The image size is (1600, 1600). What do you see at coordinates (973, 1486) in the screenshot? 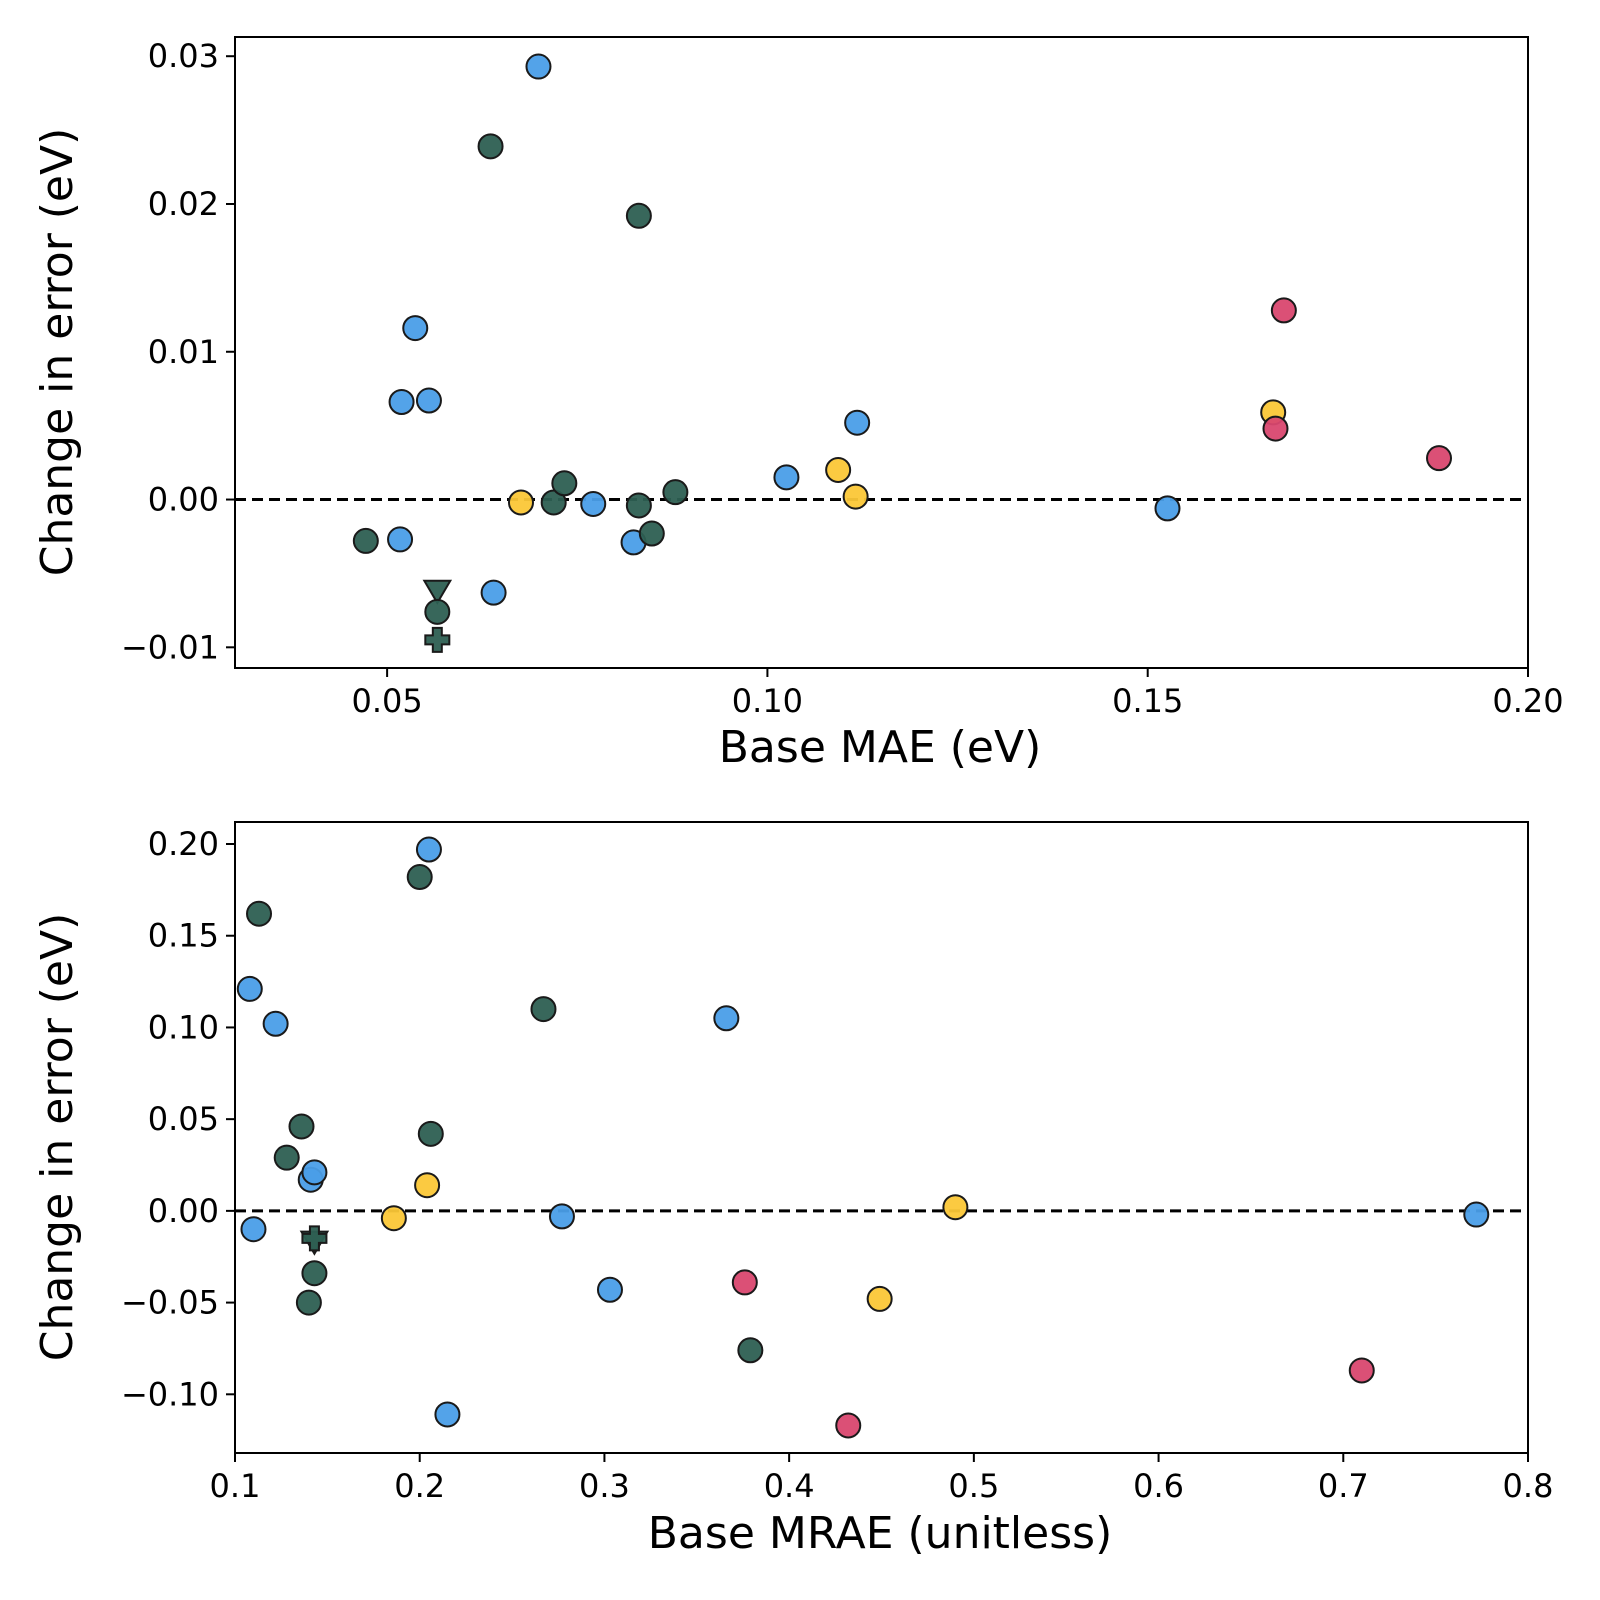
I see `bottom-x-tick-label: 0.5` at bounding box center [973, 1486].